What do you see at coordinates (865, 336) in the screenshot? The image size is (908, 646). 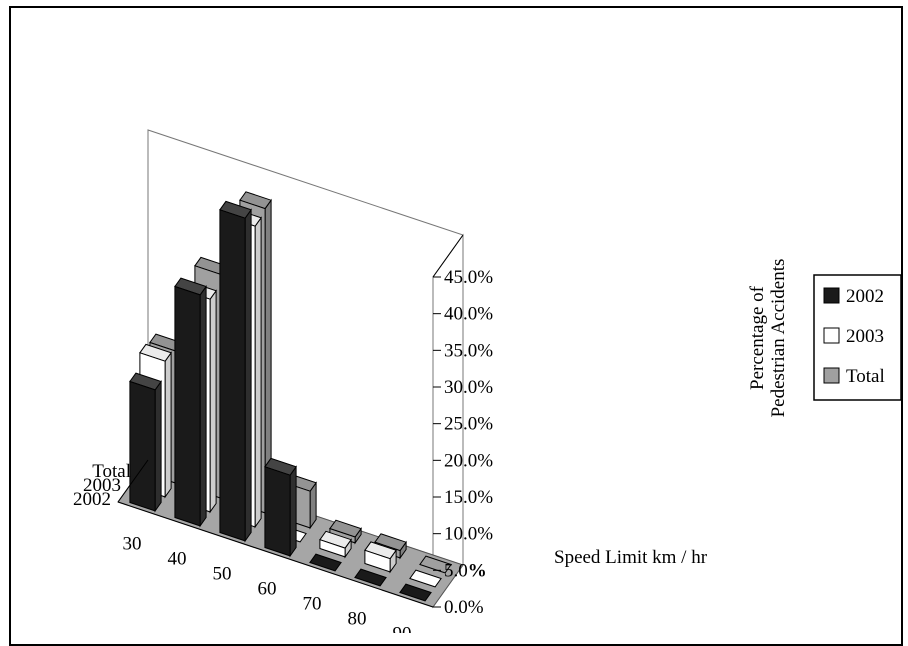 I see `legend-label-2003: 2003` at bounding box center [865, 336].